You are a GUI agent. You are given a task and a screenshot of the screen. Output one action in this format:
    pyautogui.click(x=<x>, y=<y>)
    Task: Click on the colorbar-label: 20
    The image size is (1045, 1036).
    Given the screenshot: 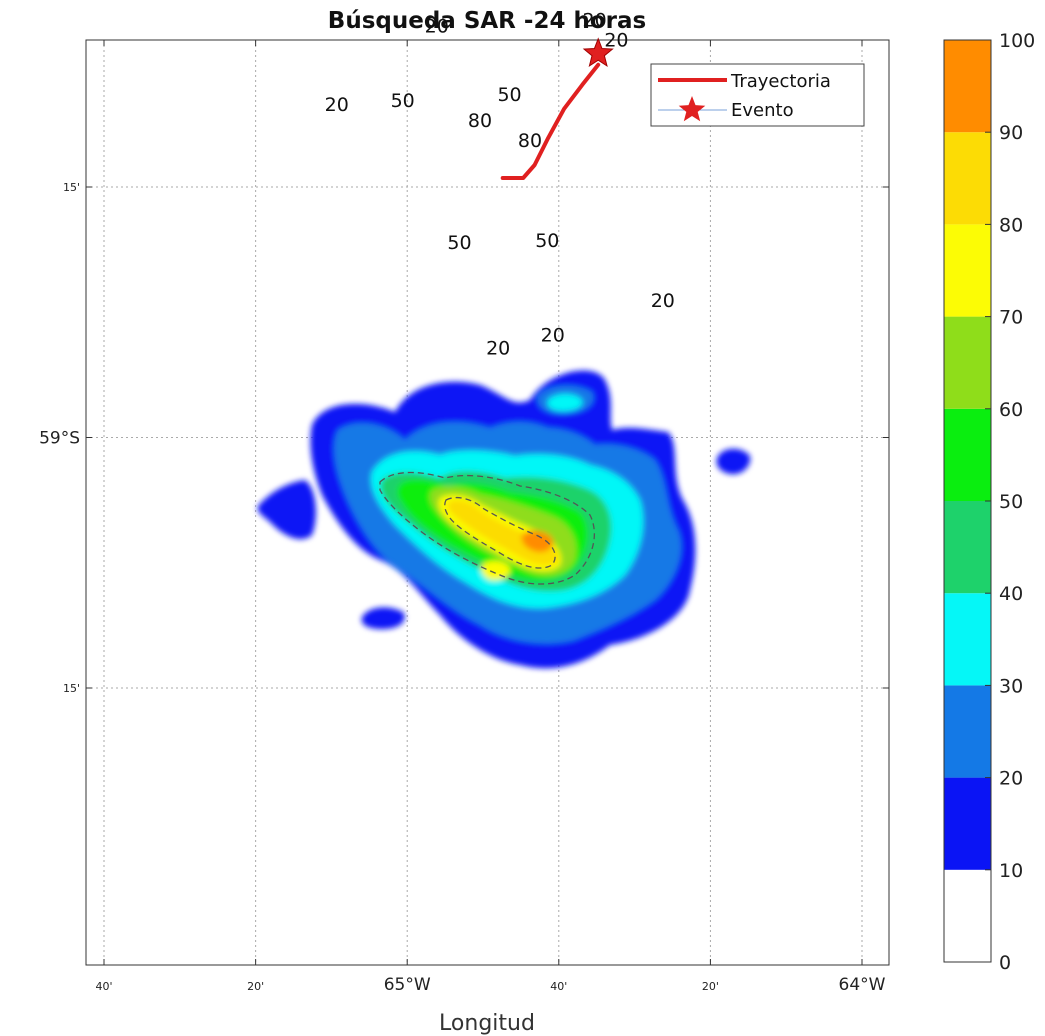 What is the action you would take?
    pyautogui.click(x=1011, y=779)
    